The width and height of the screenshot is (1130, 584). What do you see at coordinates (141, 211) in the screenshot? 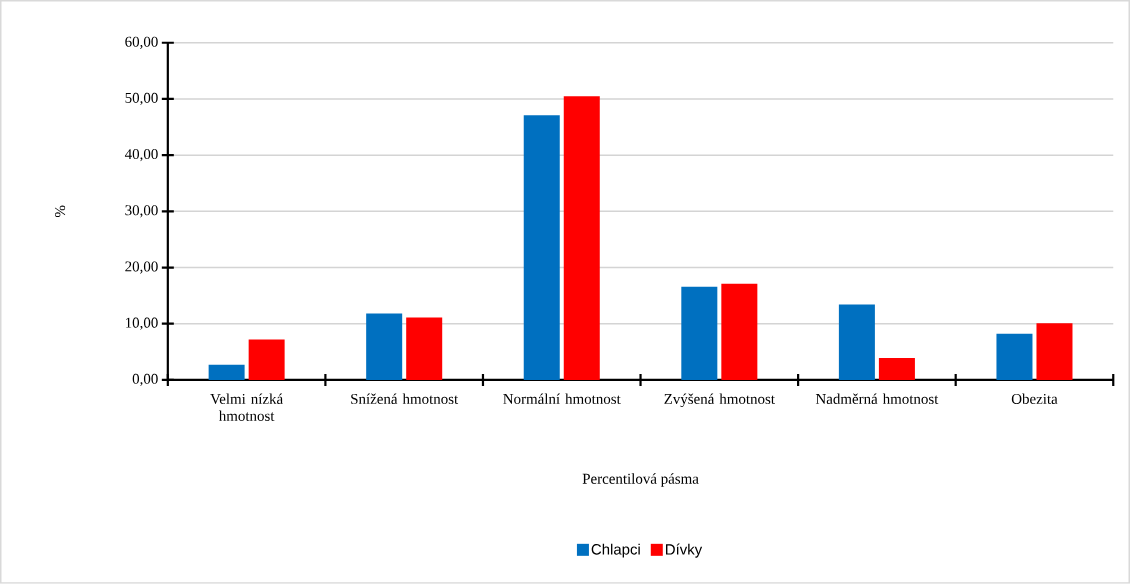
I see `y-tick-label: 30,00` at bounding box center [141, 211].